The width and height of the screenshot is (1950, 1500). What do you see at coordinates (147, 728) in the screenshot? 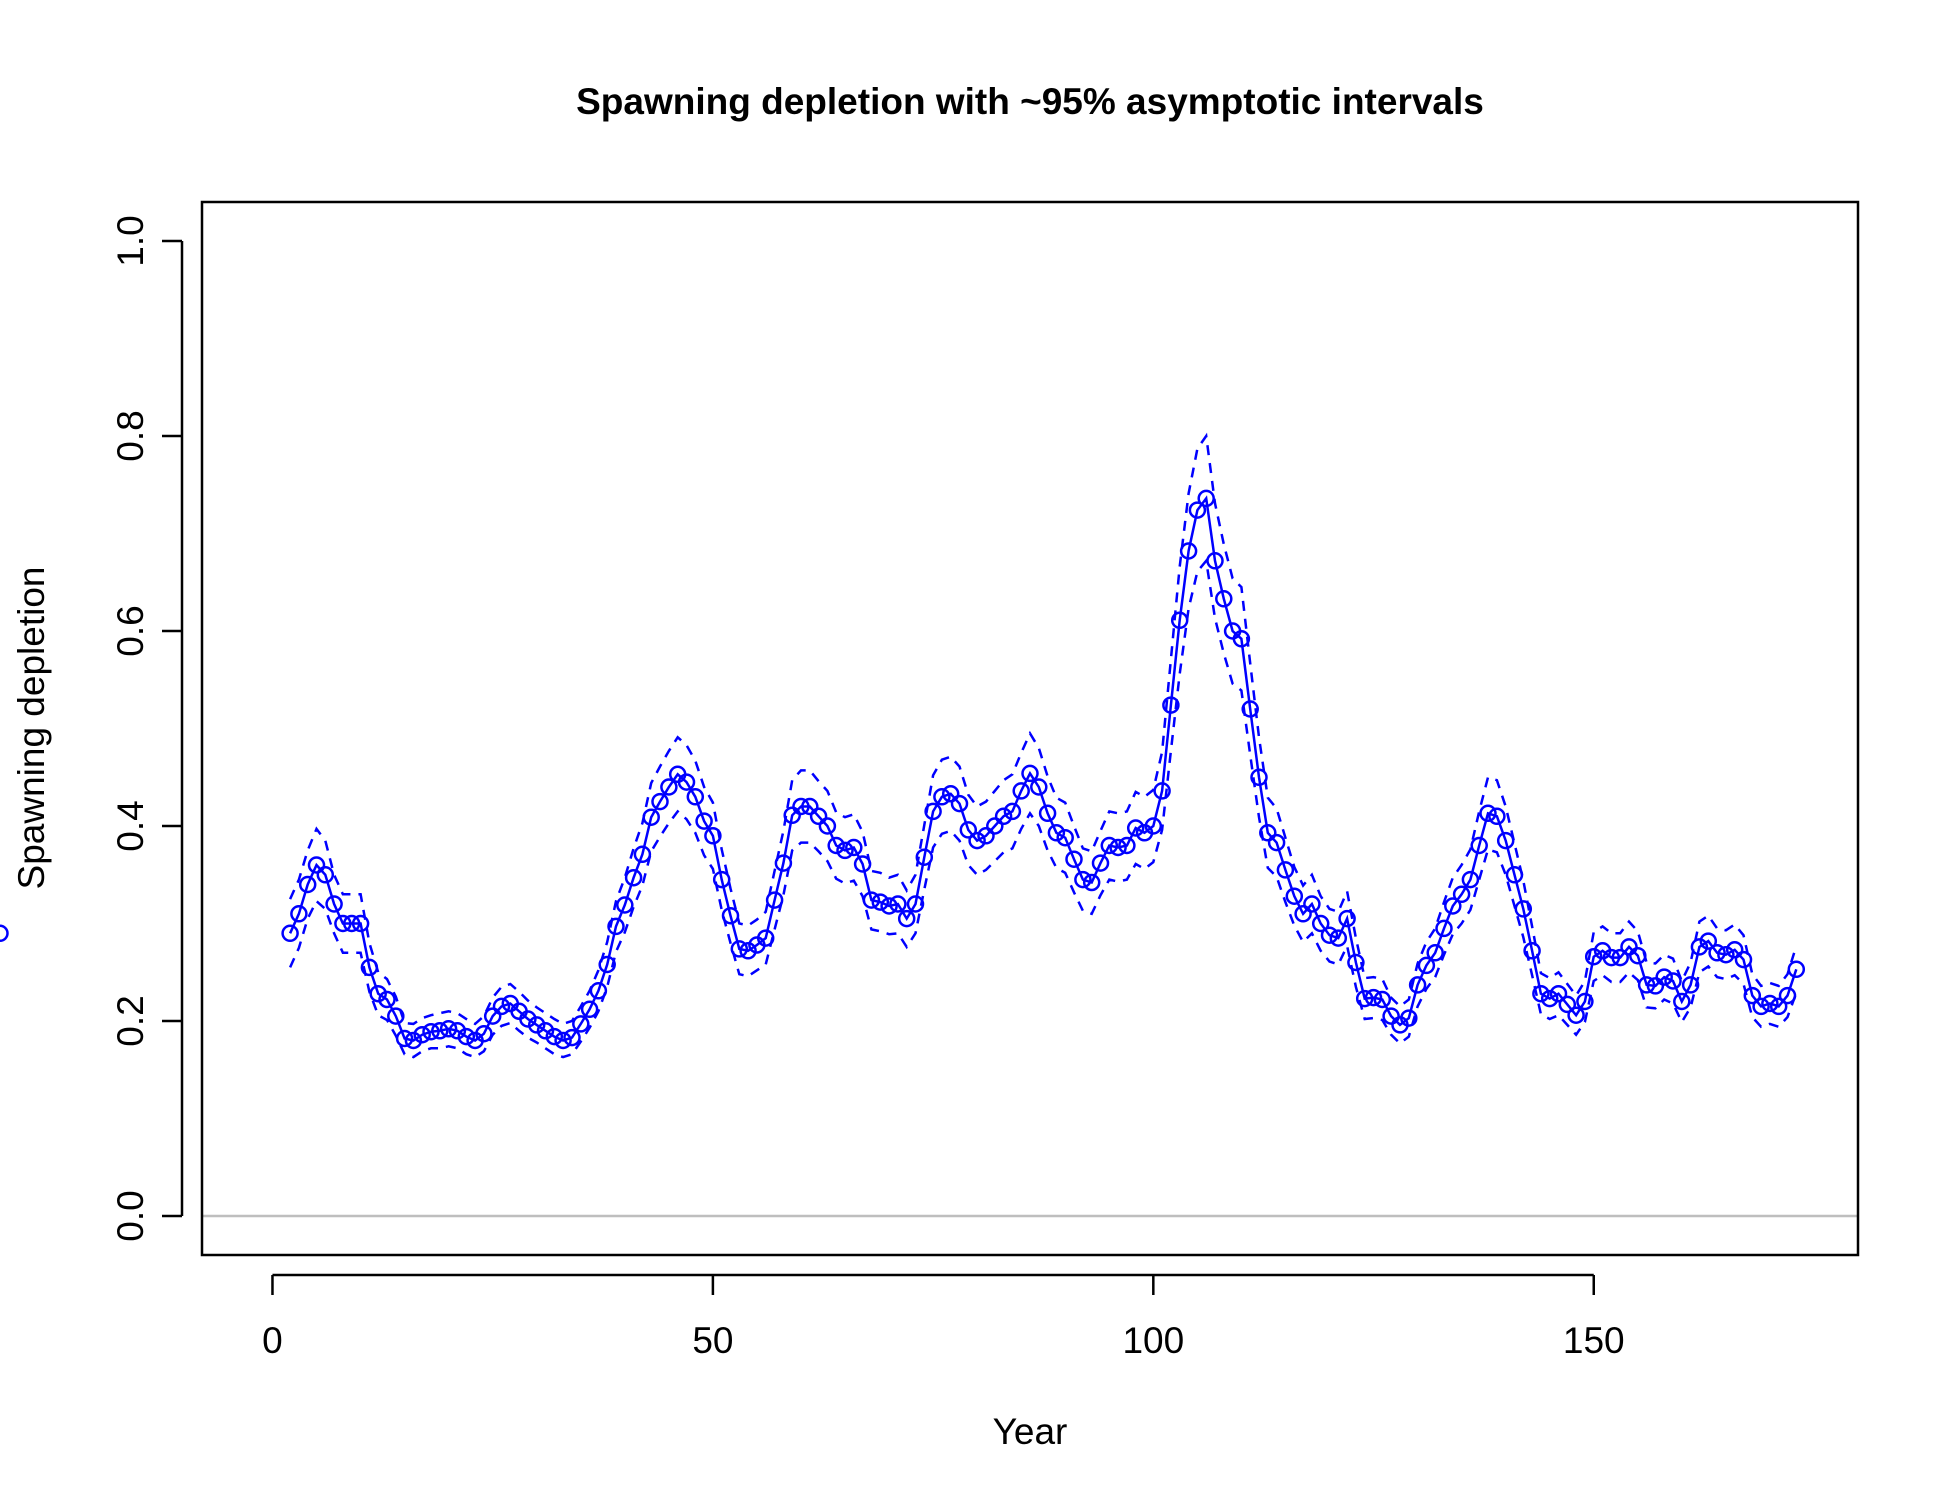
I see `y-axis: 0.0 0.2 0.4 0.6 0.8 1.0` at bounding box center [147, 728].